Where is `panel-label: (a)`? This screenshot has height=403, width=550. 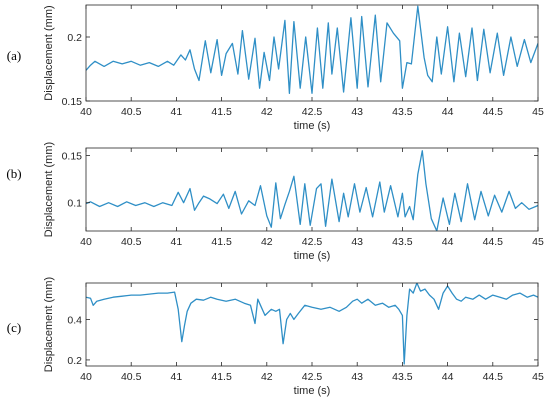
panel-label: (a) is located at coordinates (14, 55).